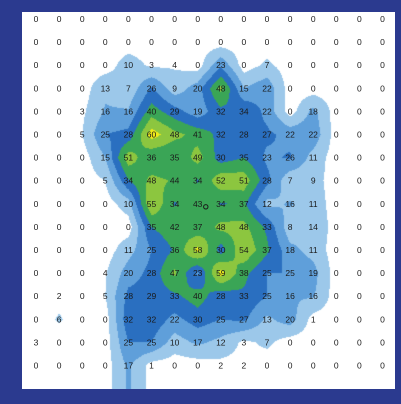 Image resolution: width=401 pixels, height=404 pixels. I want to click on cell-value-label: 41, so click(198, 135).